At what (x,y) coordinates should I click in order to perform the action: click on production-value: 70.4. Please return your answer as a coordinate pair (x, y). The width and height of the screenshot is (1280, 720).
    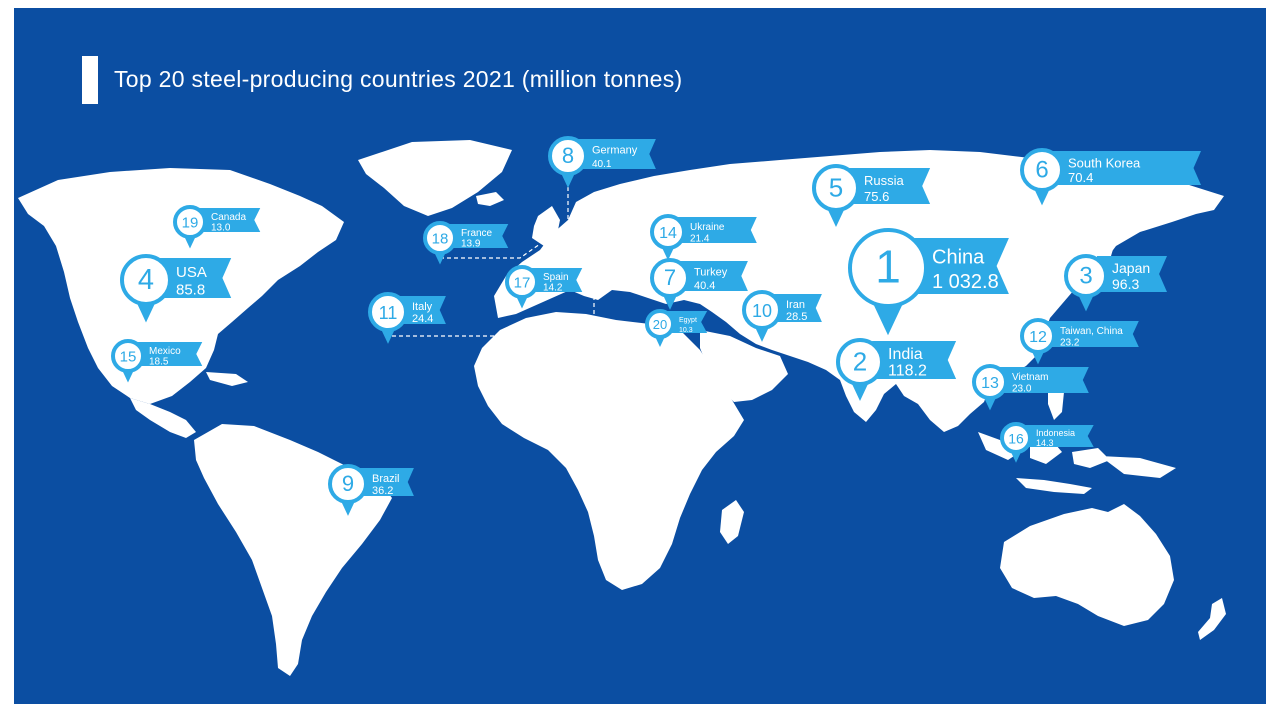
    Looking at the image, I should click on (1080, 177).